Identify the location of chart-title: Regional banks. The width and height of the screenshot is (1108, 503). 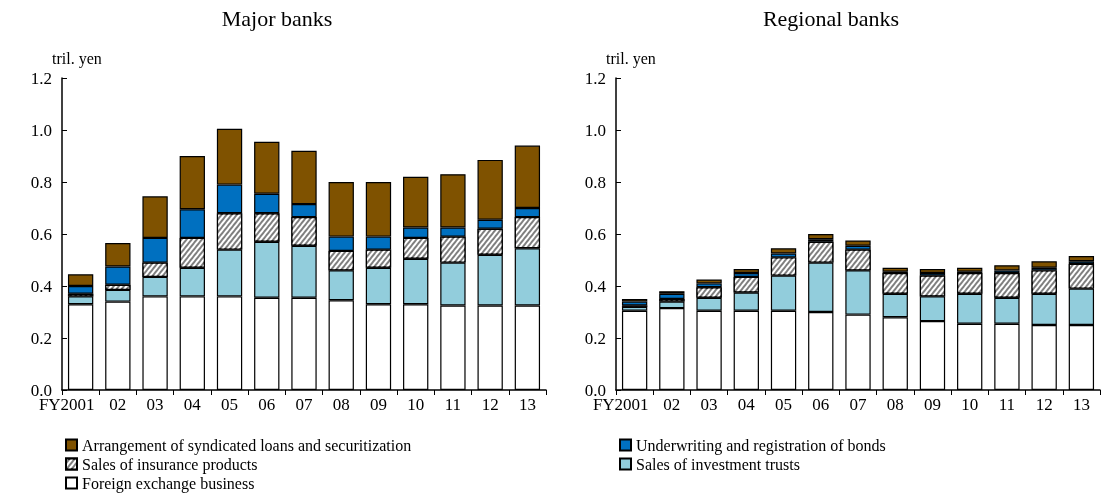
(831, 18).